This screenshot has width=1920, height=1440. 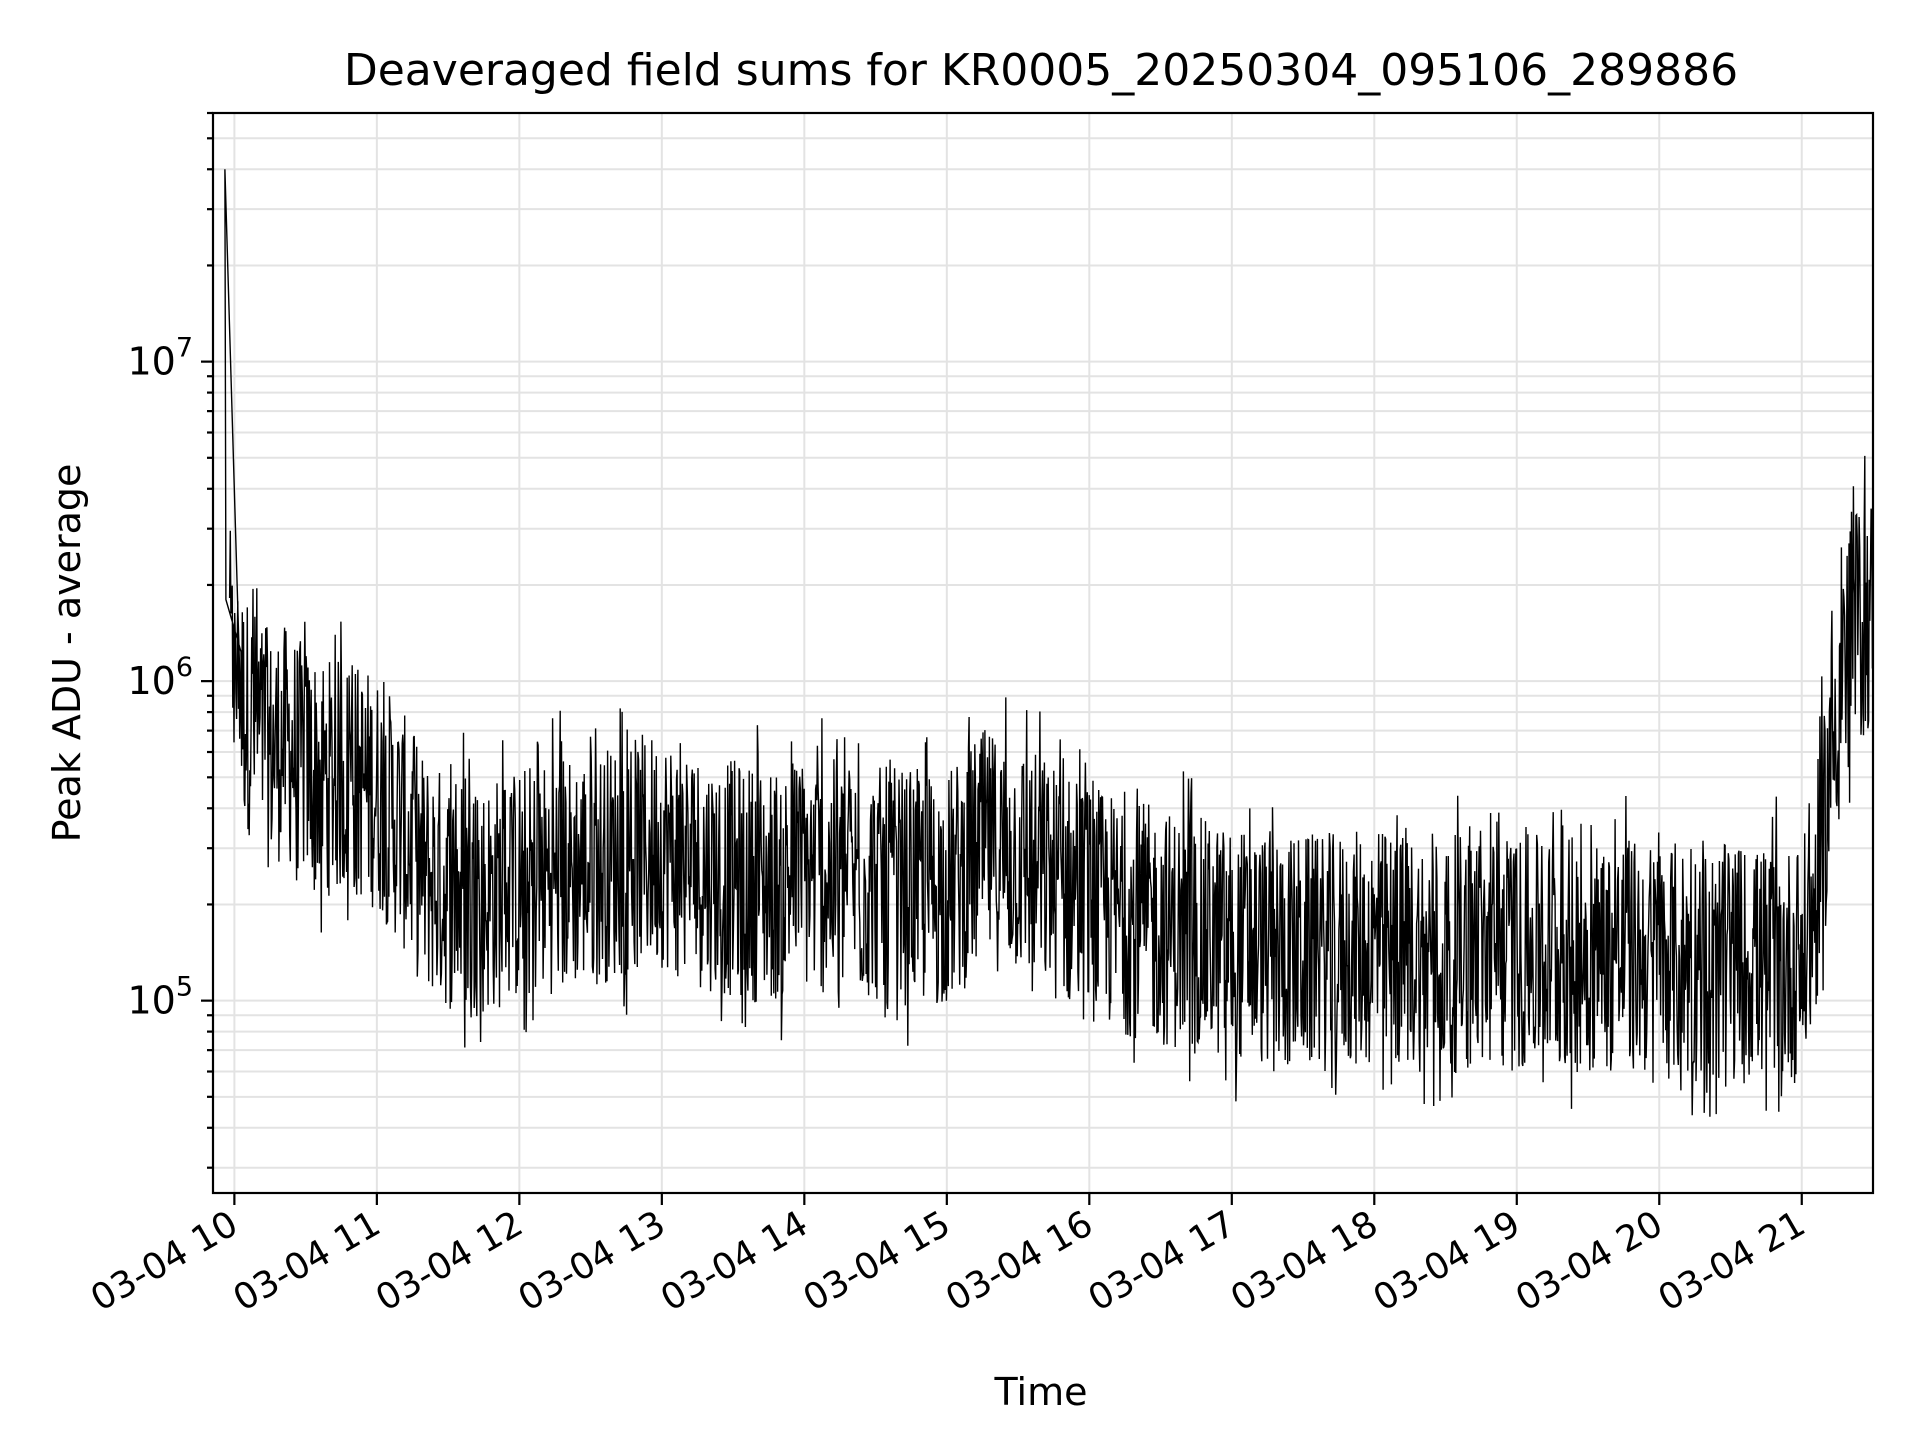 What do you see at coordinates (184, 348) in the screenshot?
I see `y-tick-label-exponent: 7` at bounding box center [184, 348].